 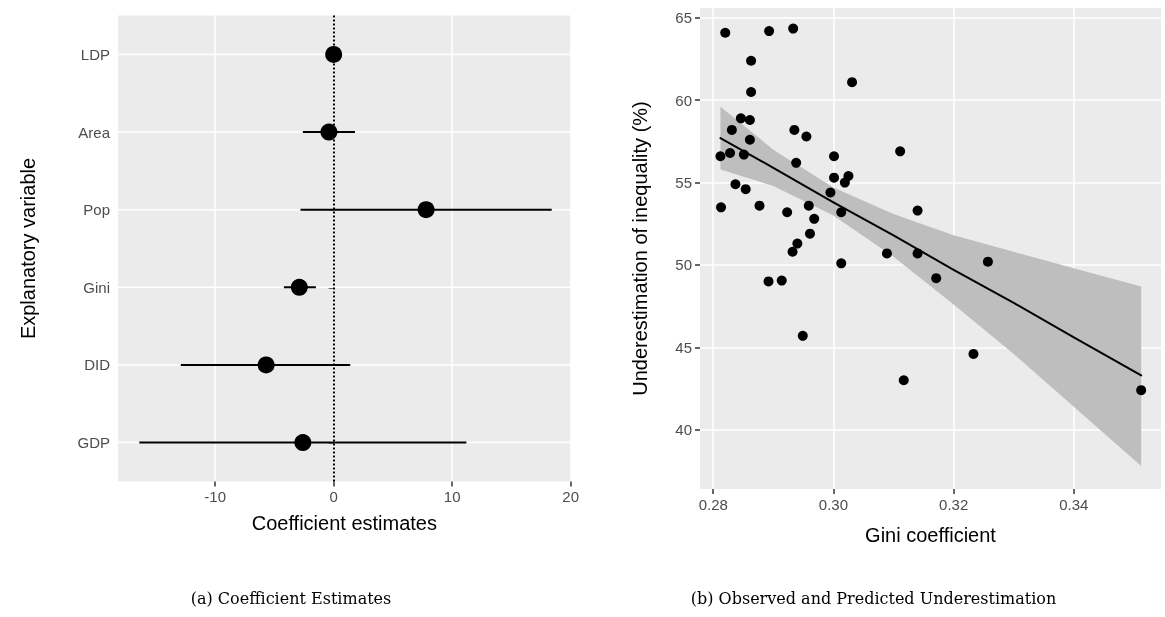 What do you see at coordinates (683, 347) in the screenshot?
I see `y-tick-label: 45` at bounding box center [683, 347].